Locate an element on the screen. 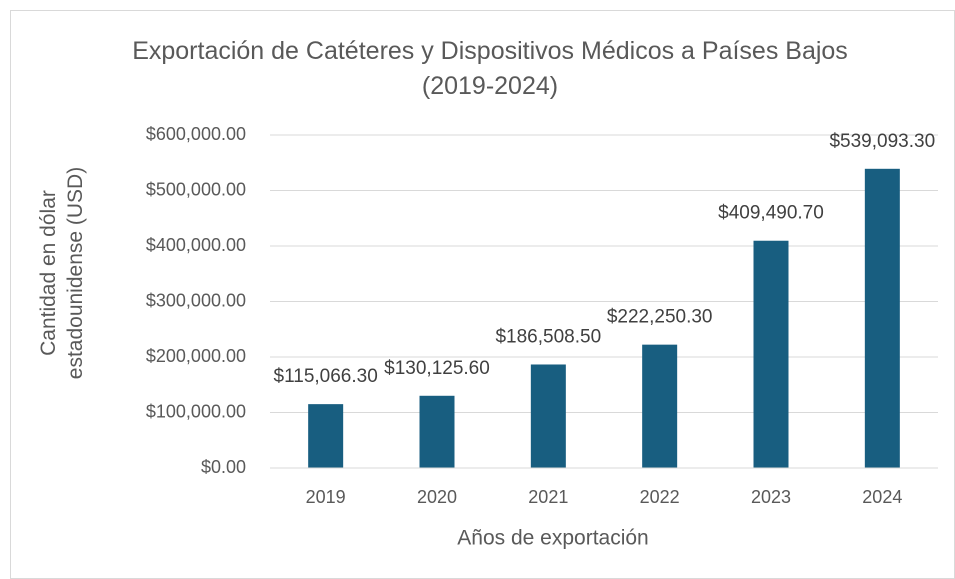 The height and width of the screenshot is (579, 955). y-tick-label: $0.00 is located at coordinates (223, 467).